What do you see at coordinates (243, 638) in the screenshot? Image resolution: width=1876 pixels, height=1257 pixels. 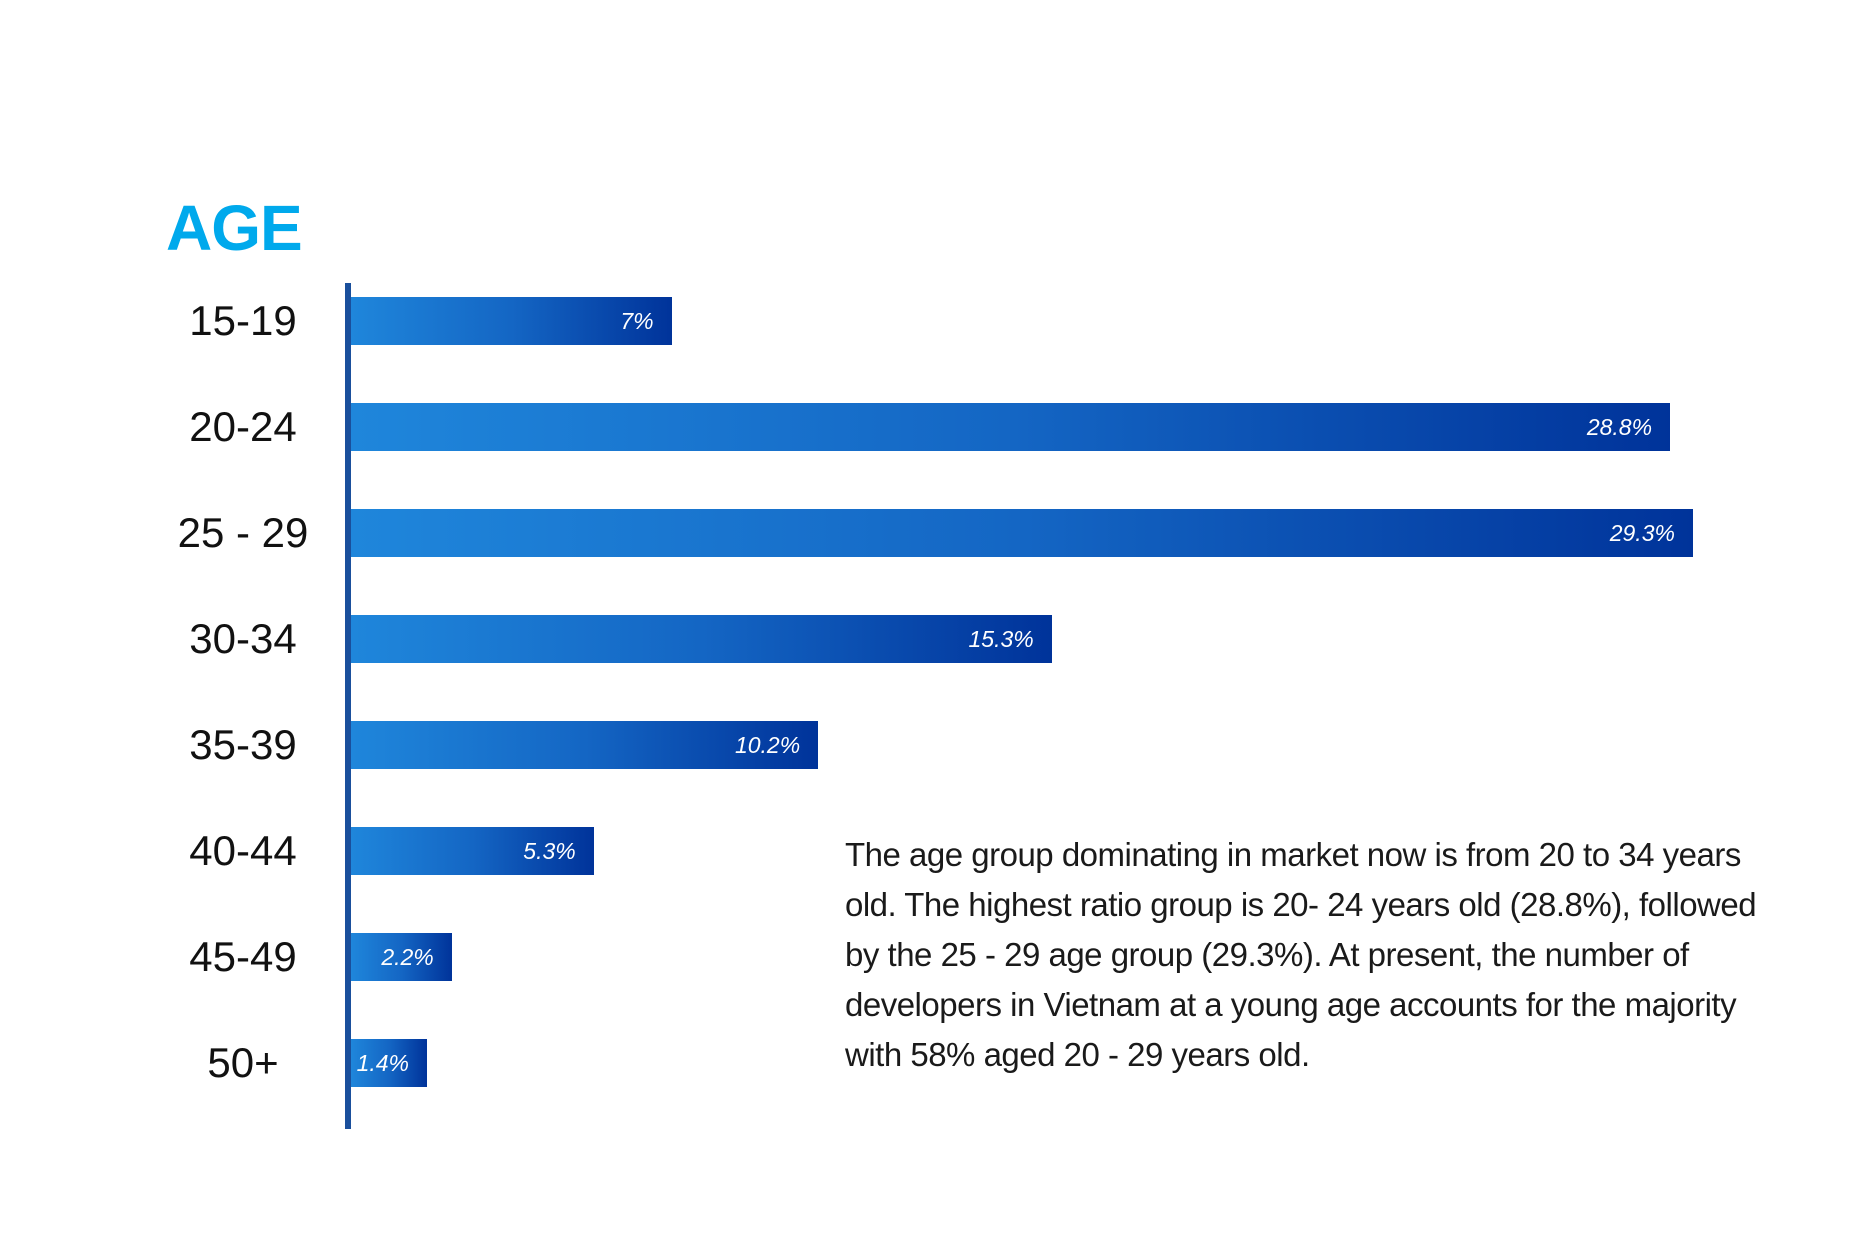 I see `category-label: 30-34` at bounding box center [243, 638].